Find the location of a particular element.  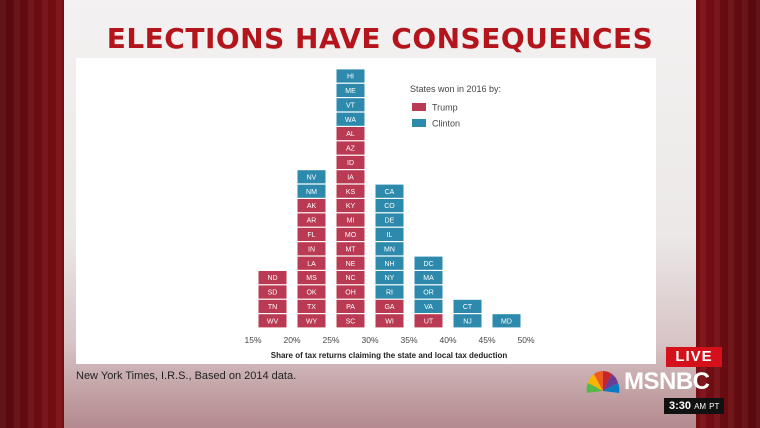

x-tick-label: 20% is located at coordinates (291, 340).